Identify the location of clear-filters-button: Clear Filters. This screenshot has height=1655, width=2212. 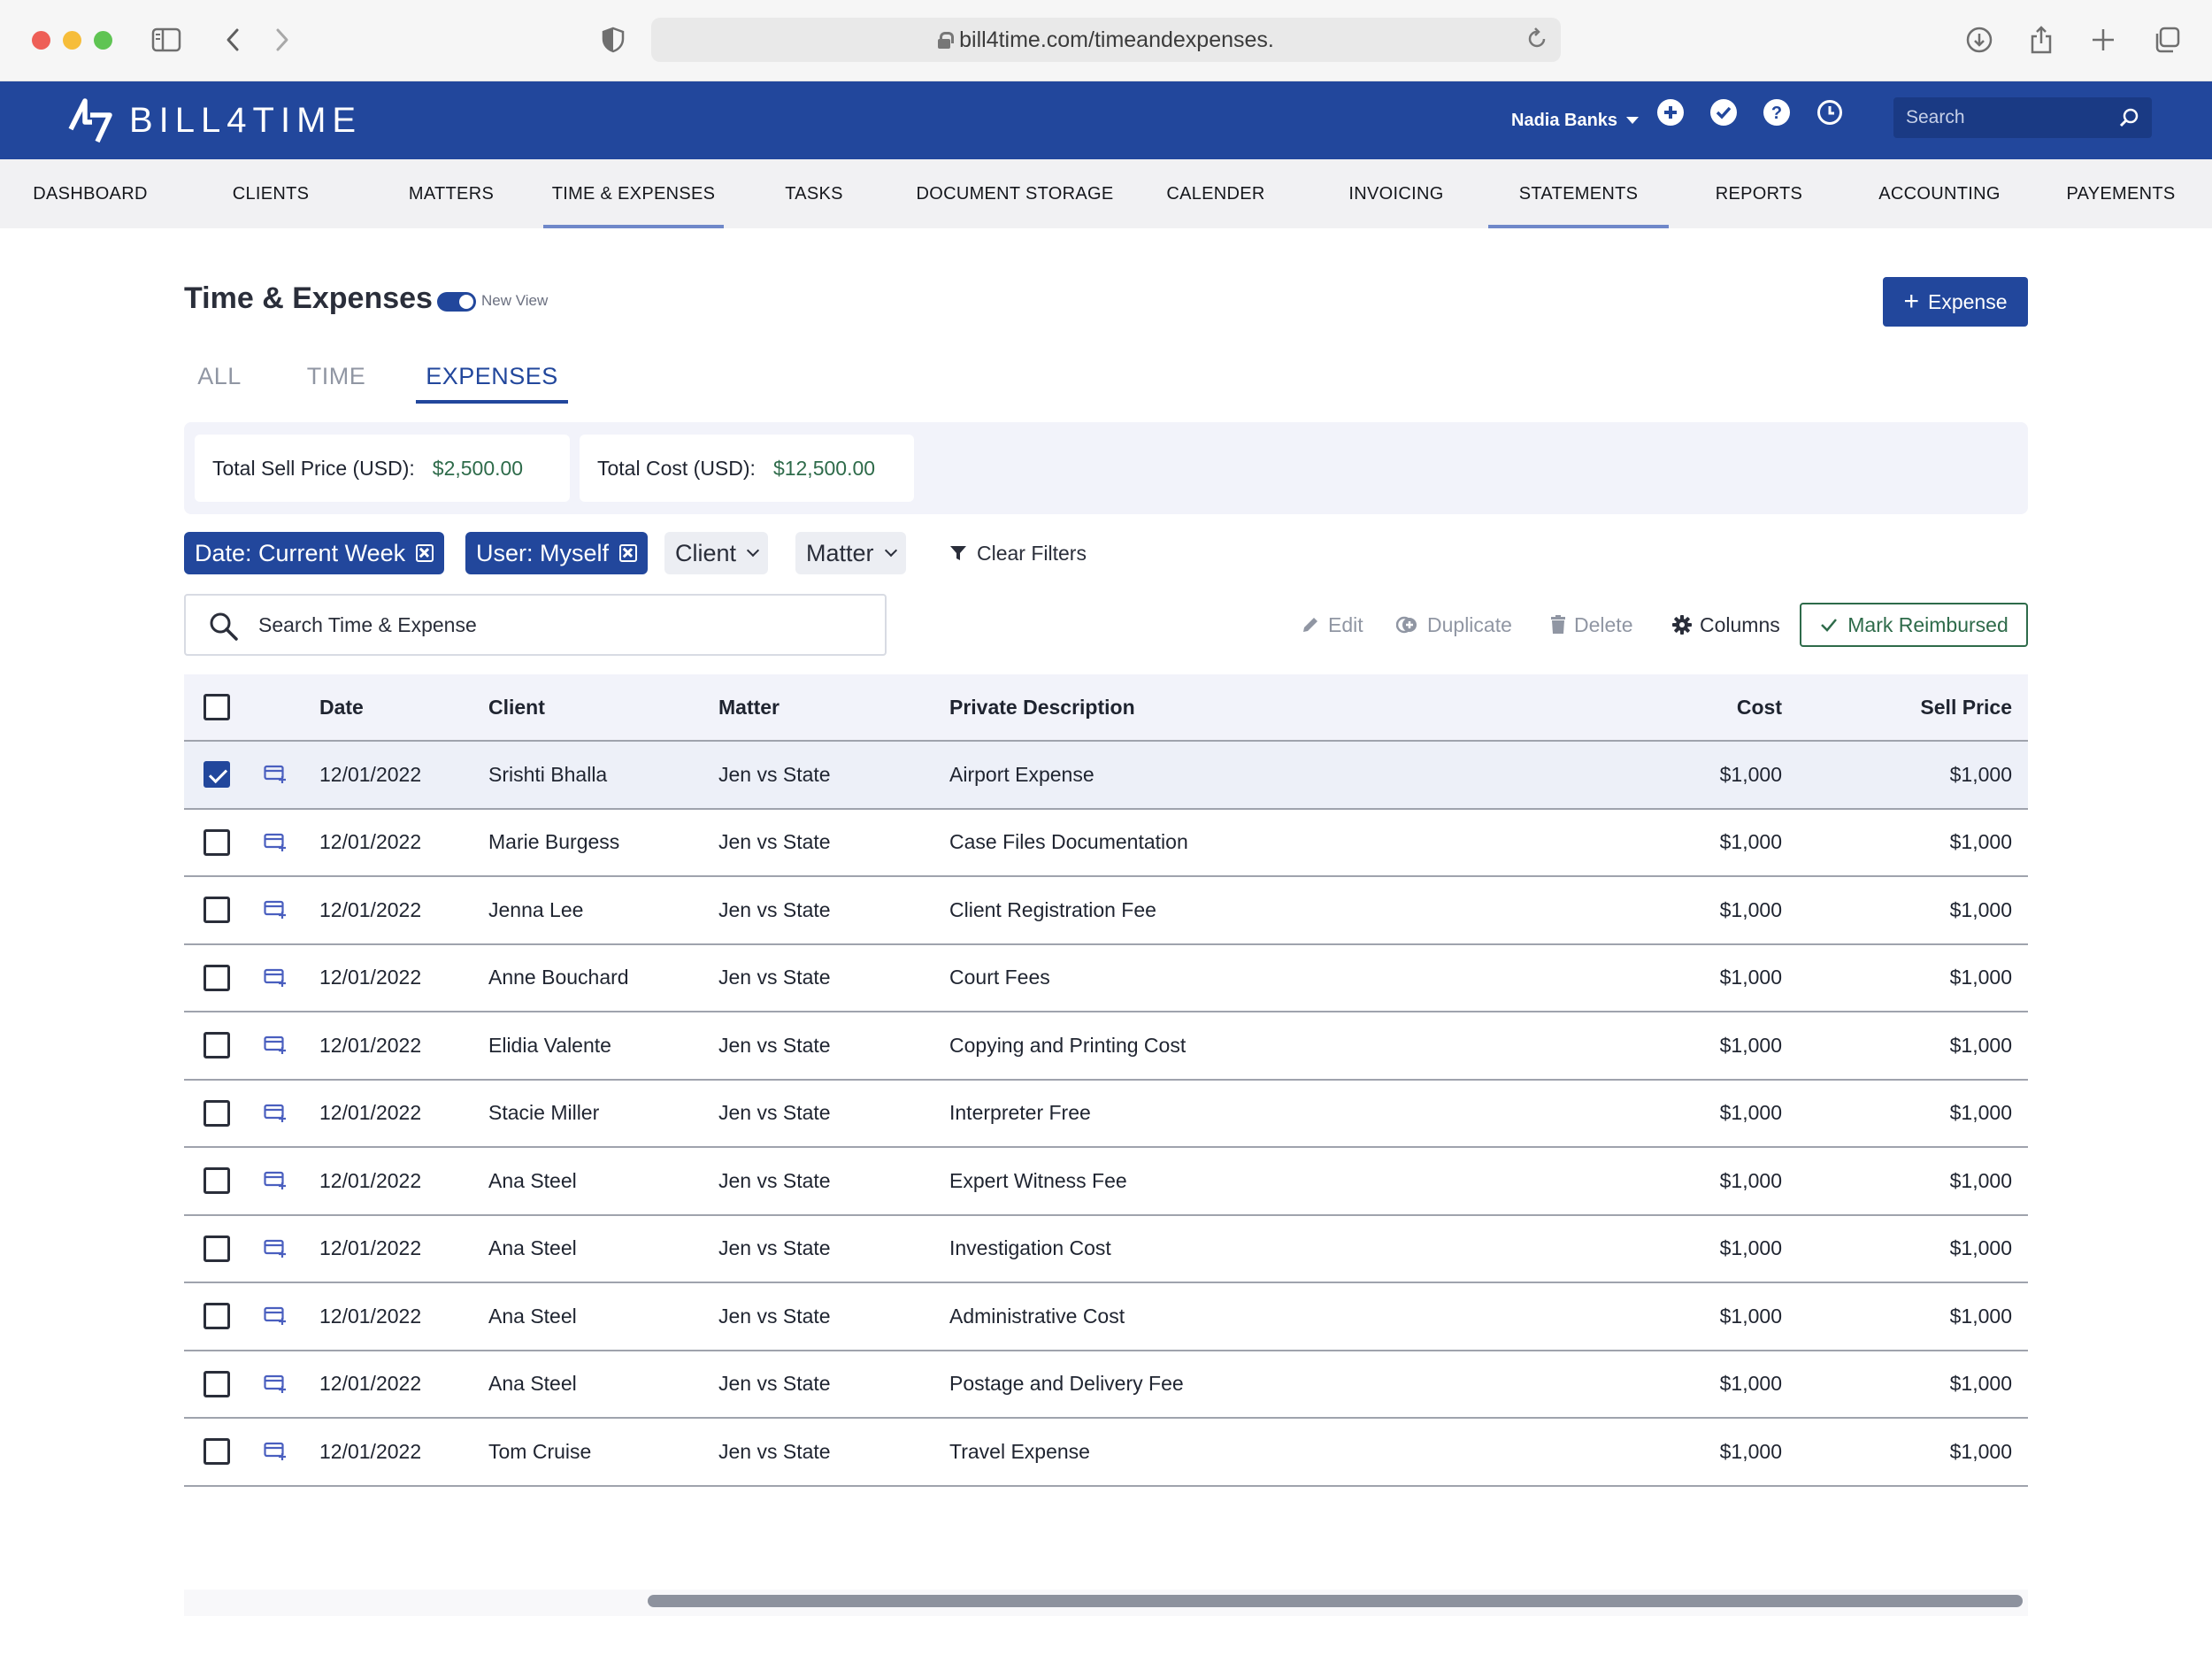
(1018, 553).